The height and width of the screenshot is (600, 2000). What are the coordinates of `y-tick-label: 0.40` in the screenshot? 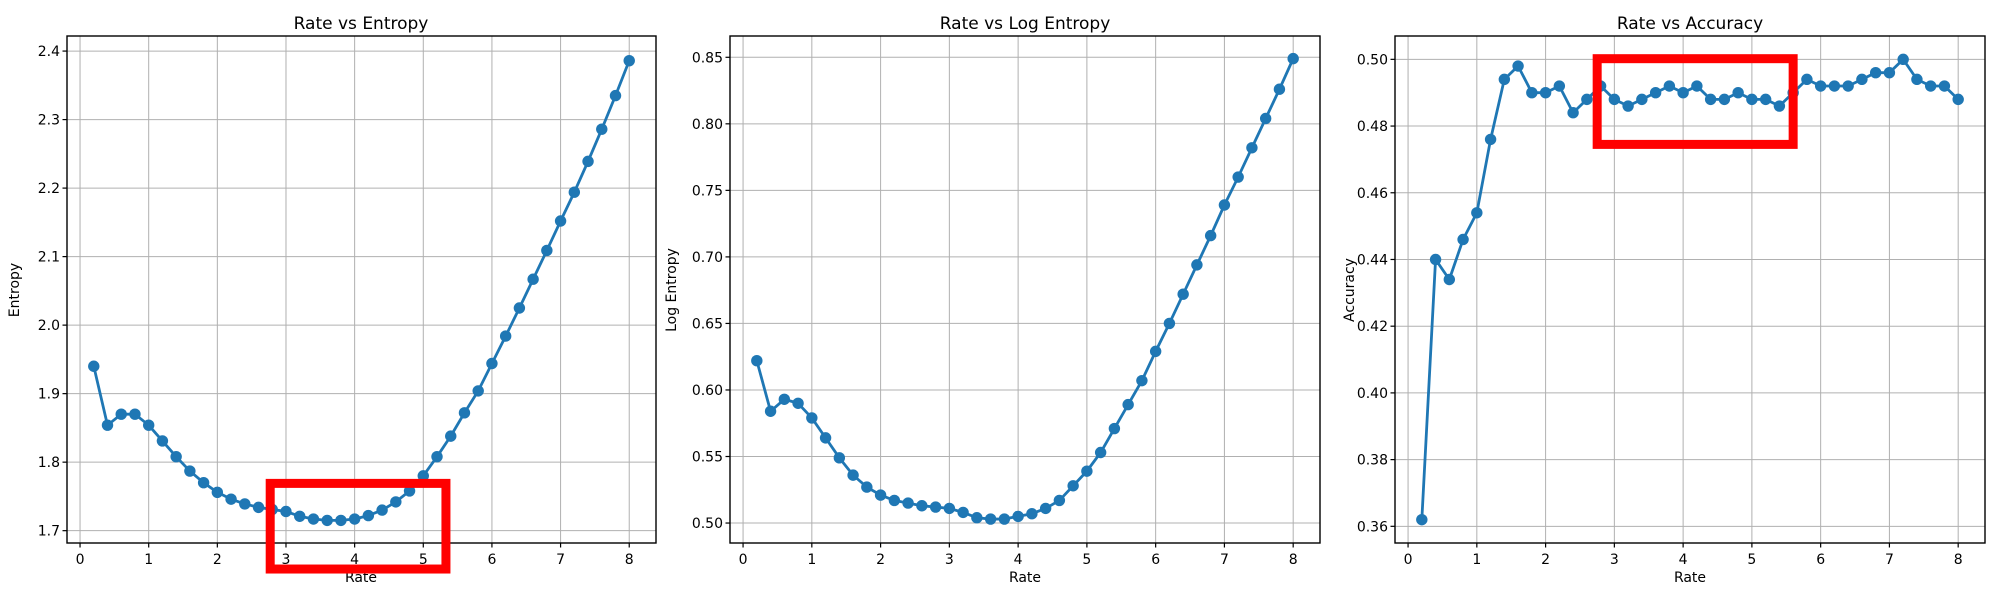 It's located at (1372, 394).